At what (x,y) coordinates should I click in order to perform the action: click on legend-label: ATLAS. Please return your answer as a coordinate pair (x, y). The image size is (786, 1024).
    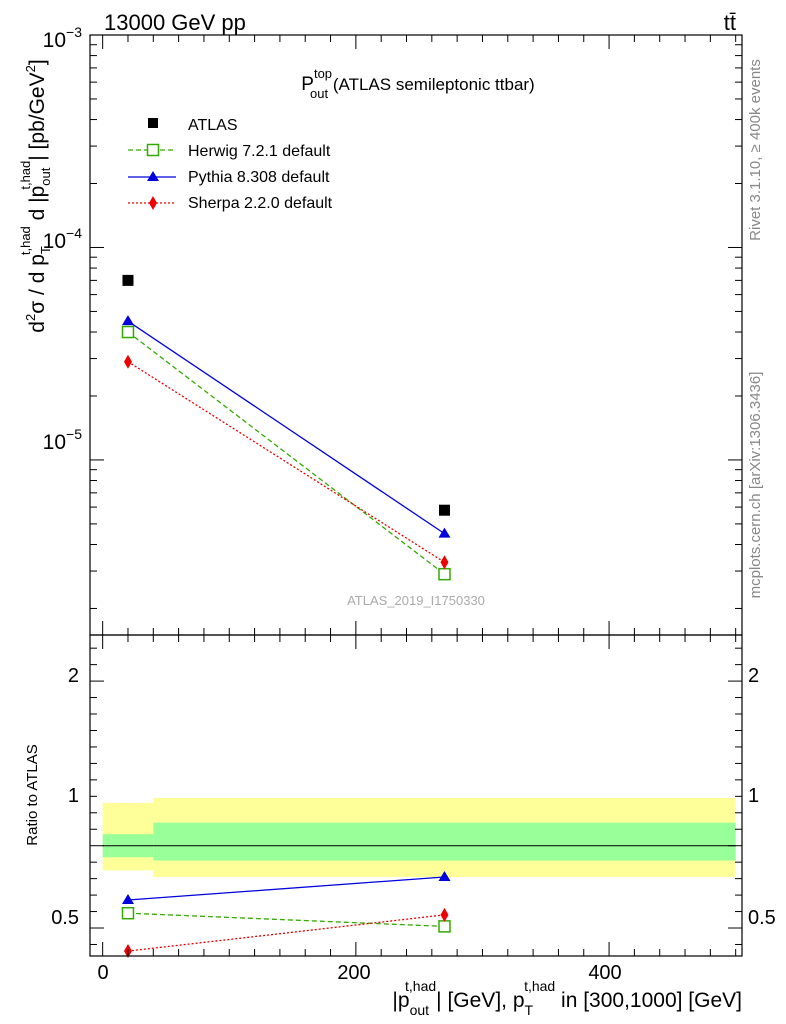
    Looking at the image, I should click on (213, 125).